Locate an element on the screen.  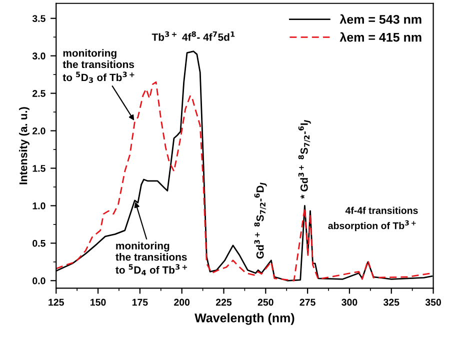
legend-label: λem = 543 nm is located at coordinates (381, 19).